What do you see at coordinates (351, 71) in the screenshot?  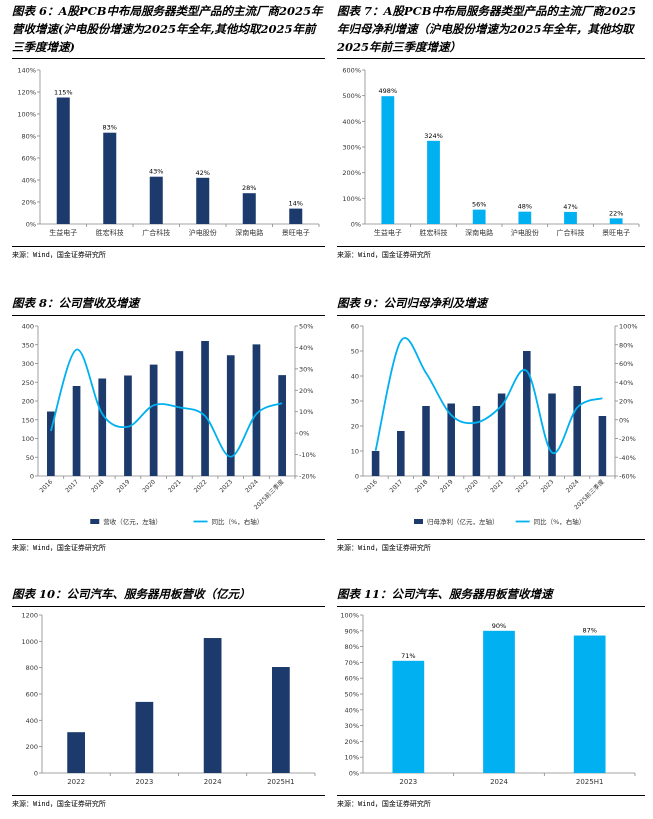 I see `y-tick-label: 600%` at bounding box center [351, 71].